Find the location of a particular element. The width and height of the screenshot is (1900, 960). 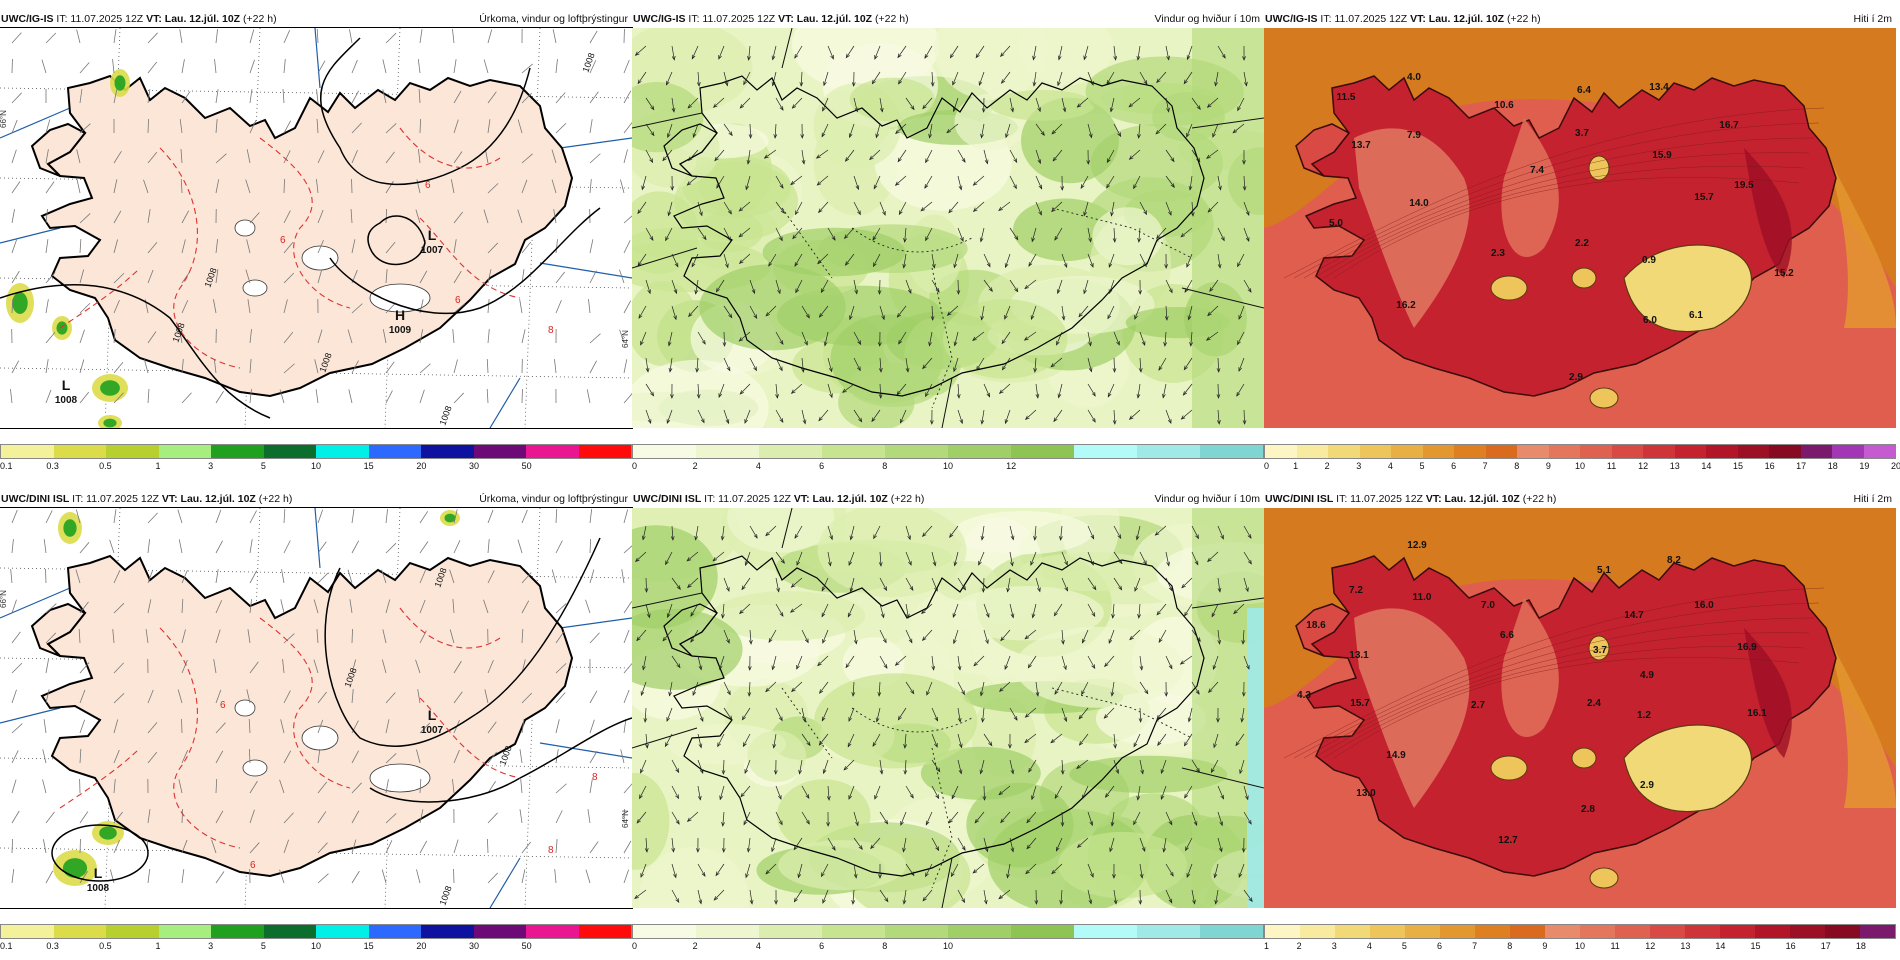

temperature-value-label: 10.6 is located at coordinates (1504, 105).